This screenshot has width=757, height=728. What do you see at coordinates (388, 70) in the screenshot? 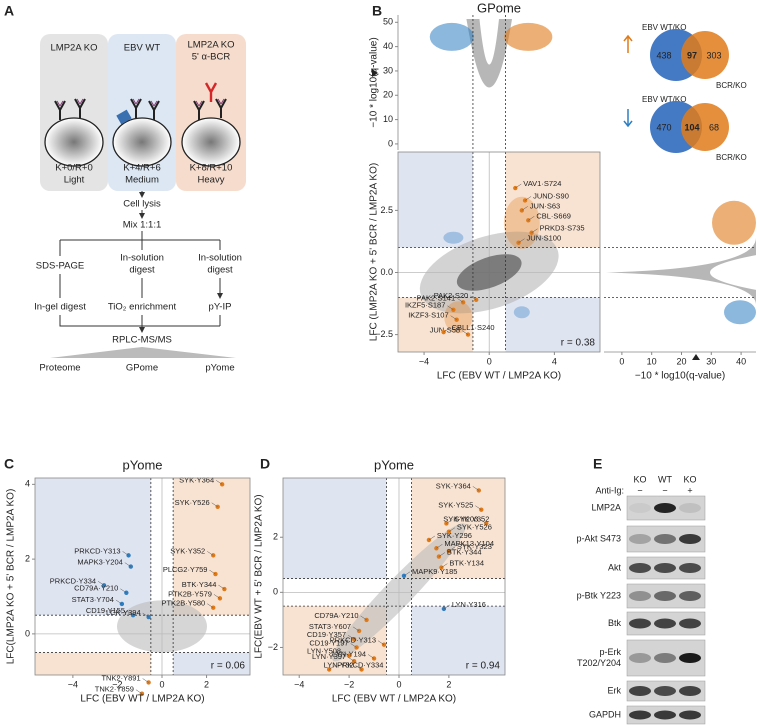
I see `y-tick-label: 30` at bounding box center [388, 70].